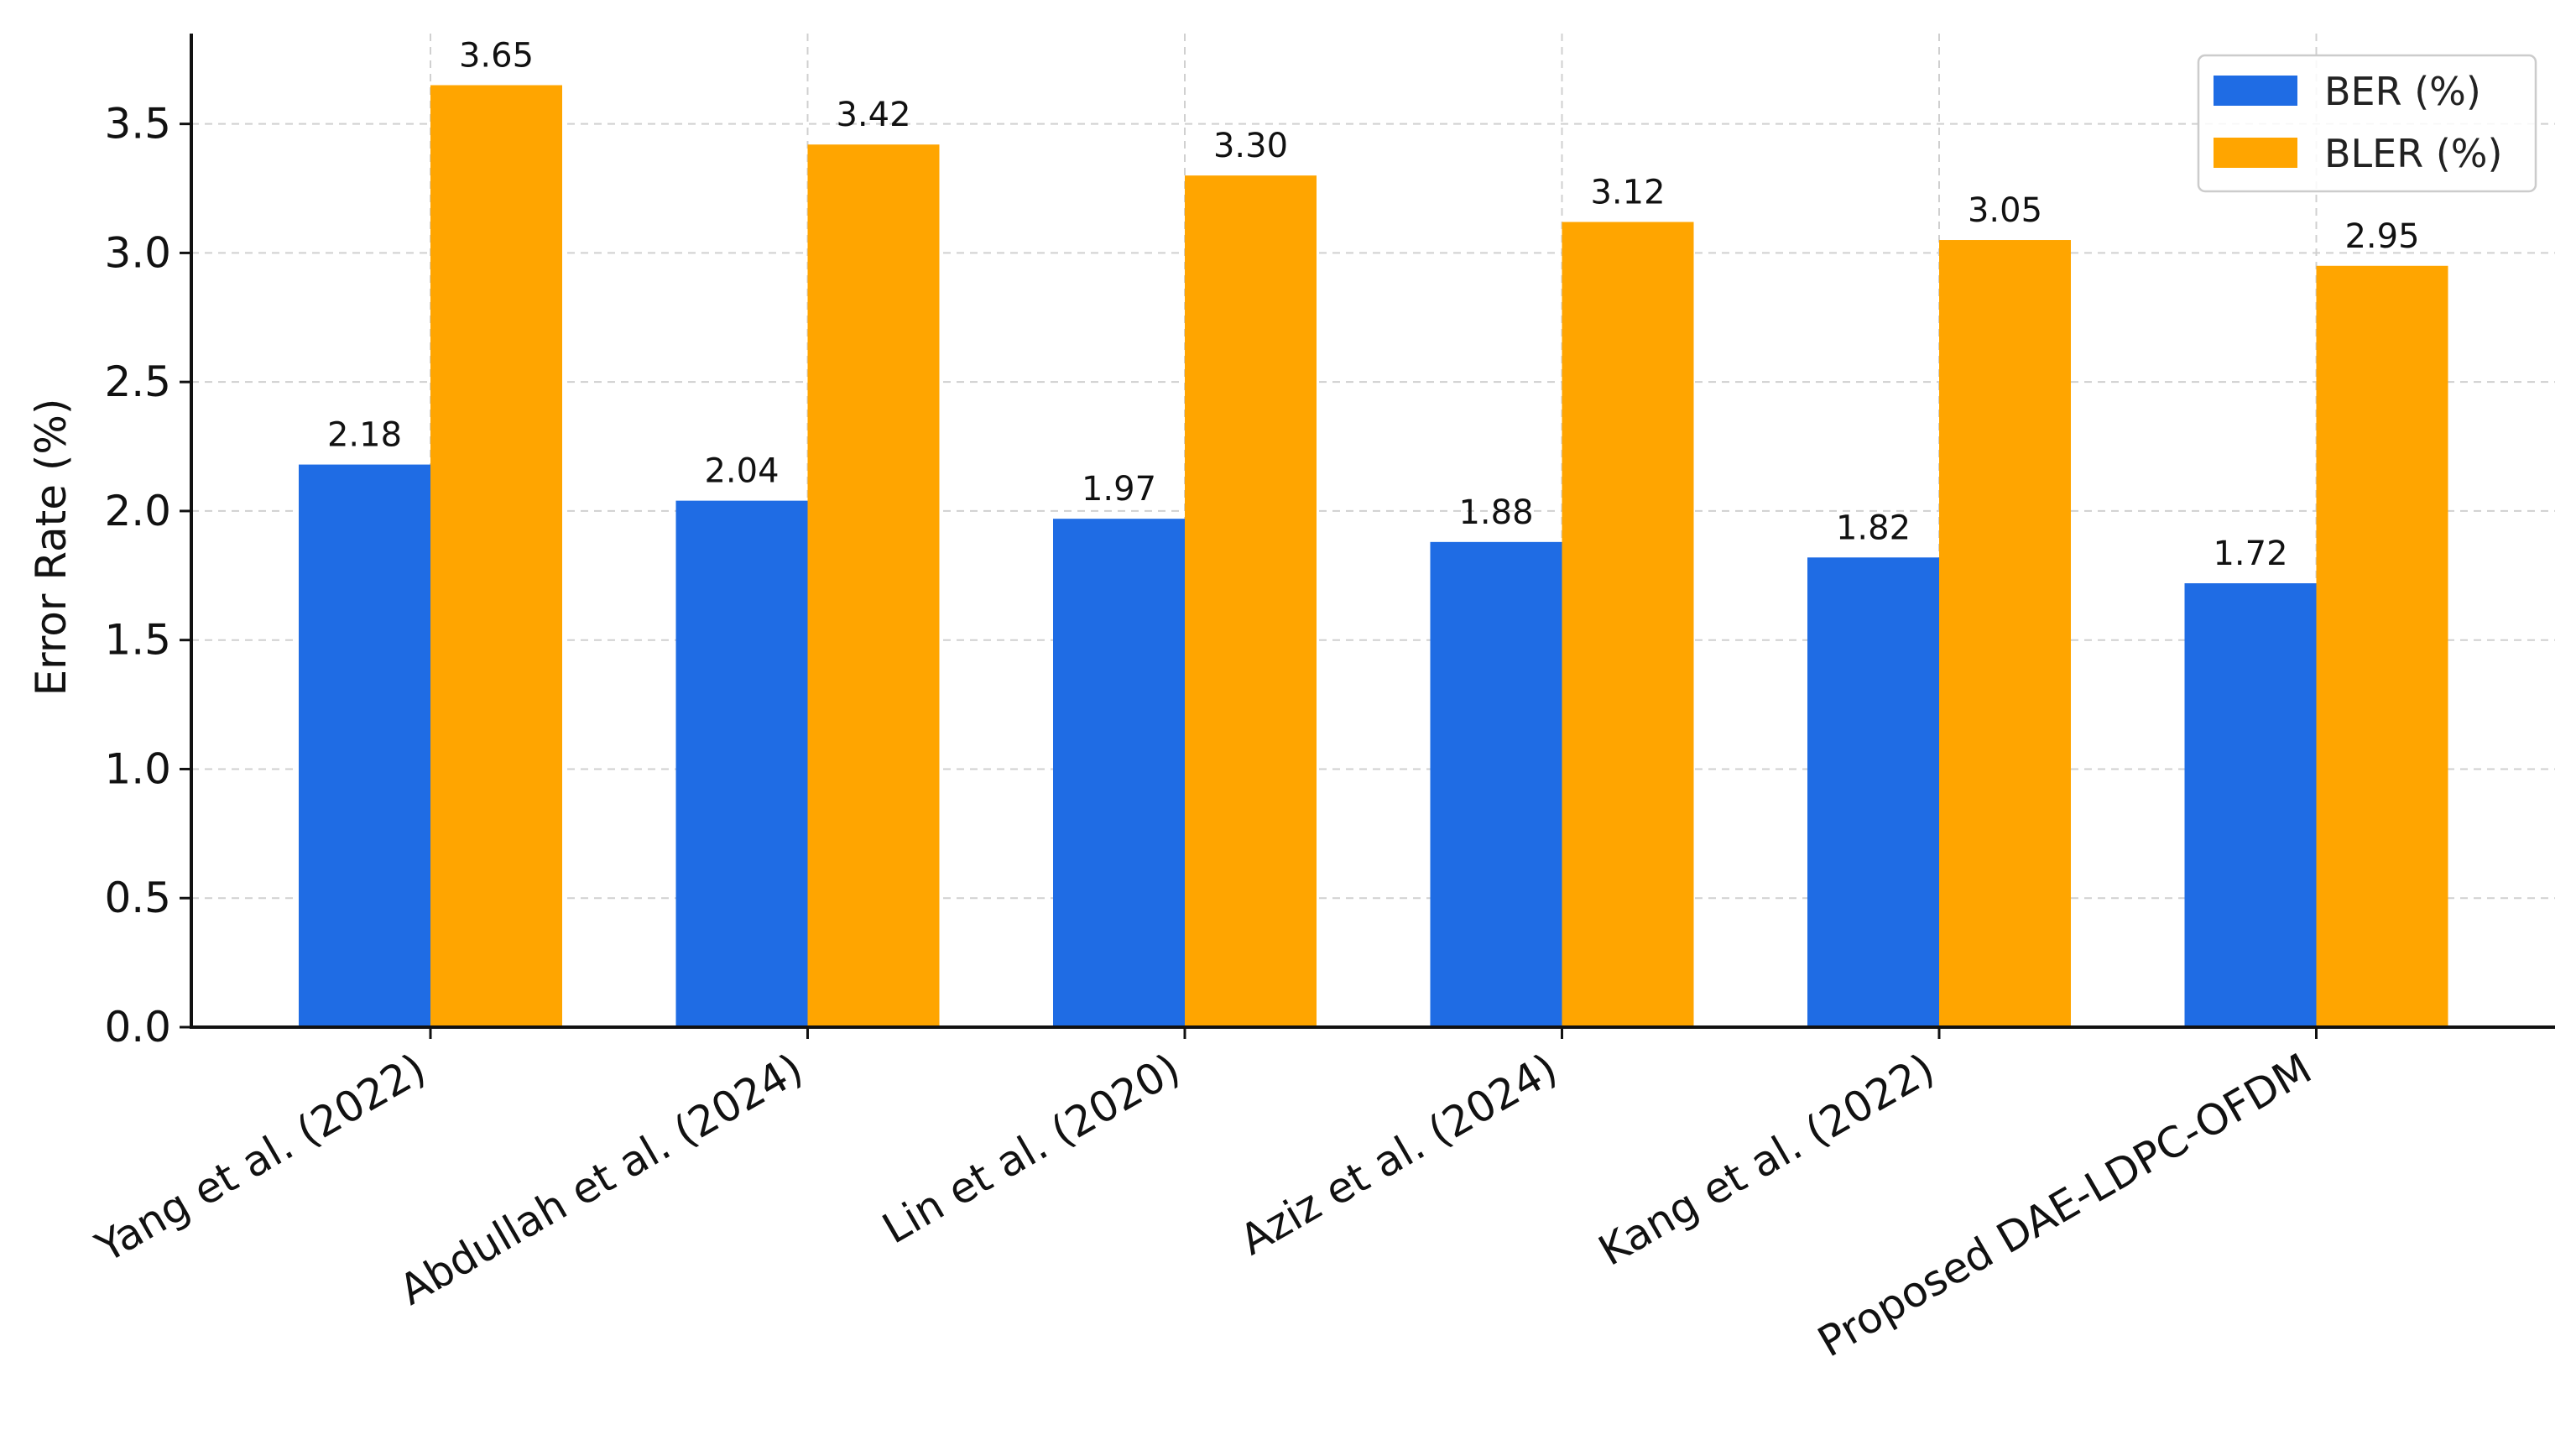 The width and height of the screenshot is (2576, 1435). Describe the element at coordinates (137, 124) in the screenshot. I see `y-tick-label: 3.5` at that location.